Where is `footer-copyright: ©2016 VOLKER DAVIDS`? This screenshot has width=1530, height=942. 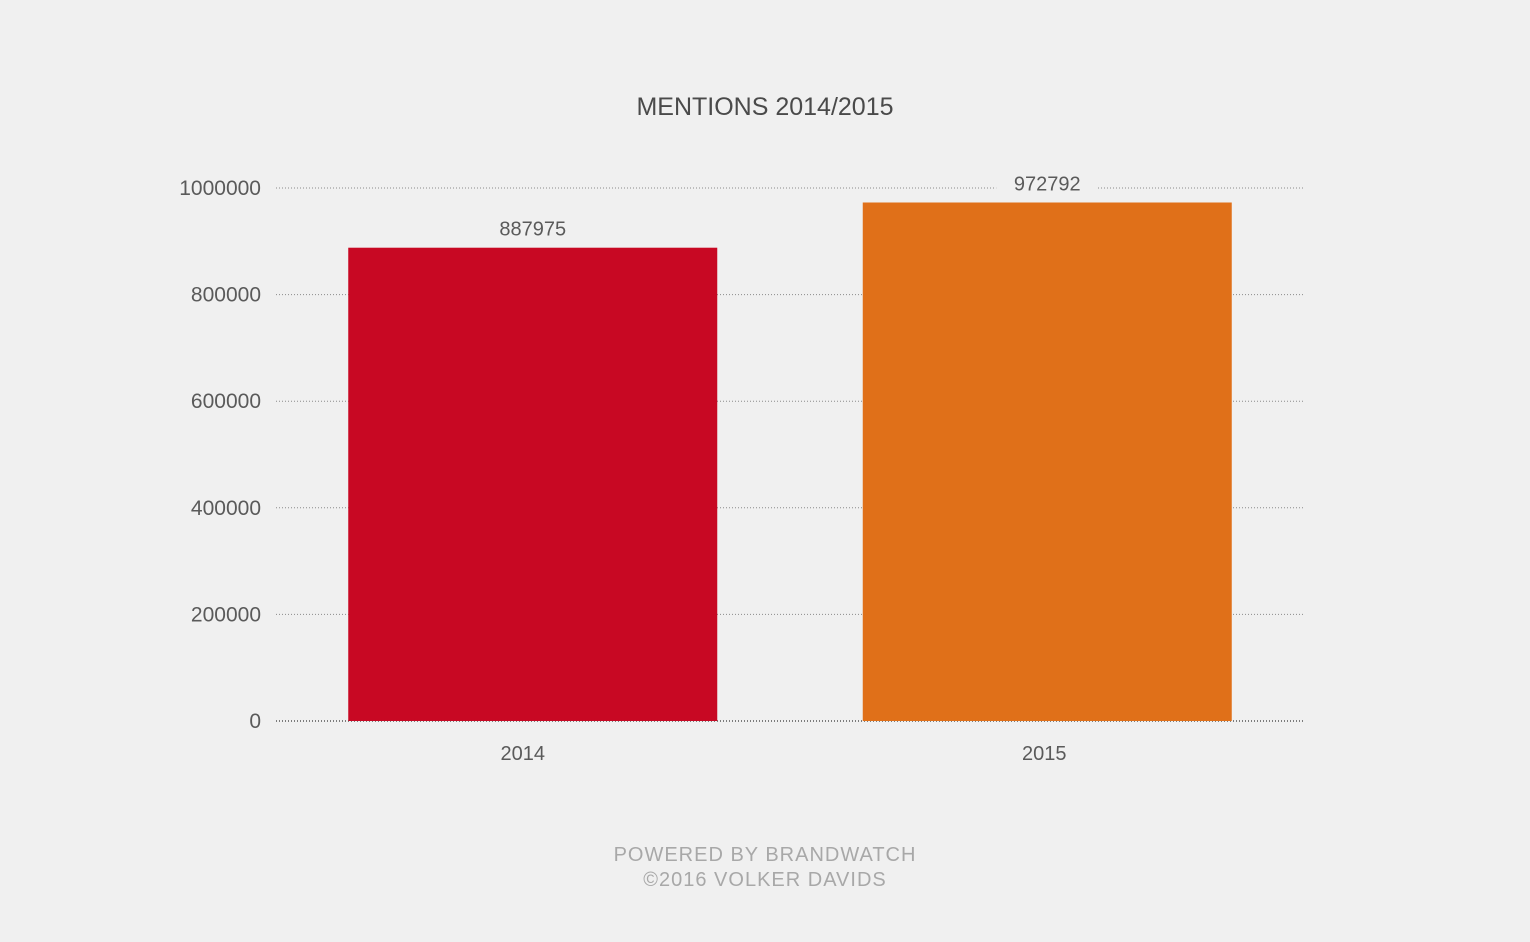
footer-copyright: ©2016 VOLKER DAVIDS is located at coordinates (764, 880).